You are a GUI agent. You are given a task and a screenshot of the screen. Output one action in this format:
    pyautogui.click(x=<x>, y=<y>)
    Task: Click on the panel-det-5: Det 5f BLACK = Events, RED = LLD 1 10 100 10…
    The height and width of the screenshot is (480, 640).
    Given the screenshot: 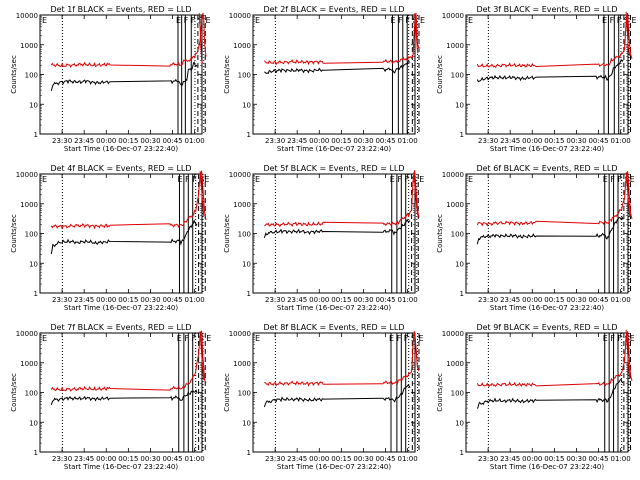 What is the action you would take?
    pyautogui.click(x=323, y=238)
    